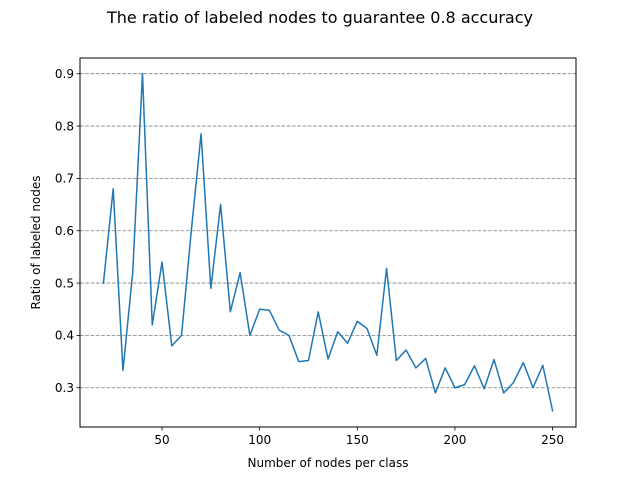 The width and height of the screenshot is (640, 480). What do you see at coordinates (64, 231) in the screenshot?
I see `y-tick-label: 0.6` at bounding box center [64, 231].